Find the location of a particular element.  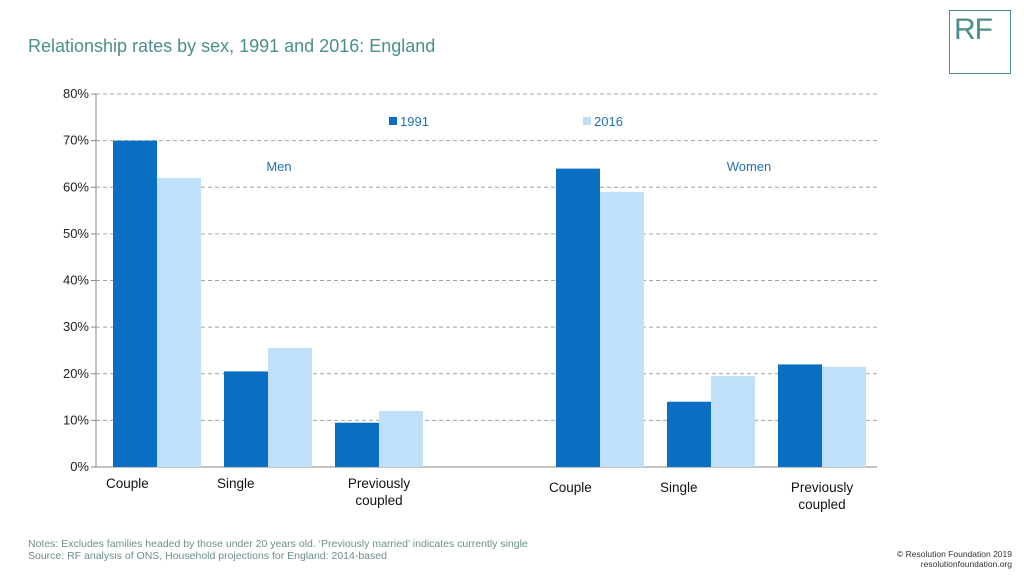

website-line: resolutionfoundation.org is located at coordinates (966, 564).